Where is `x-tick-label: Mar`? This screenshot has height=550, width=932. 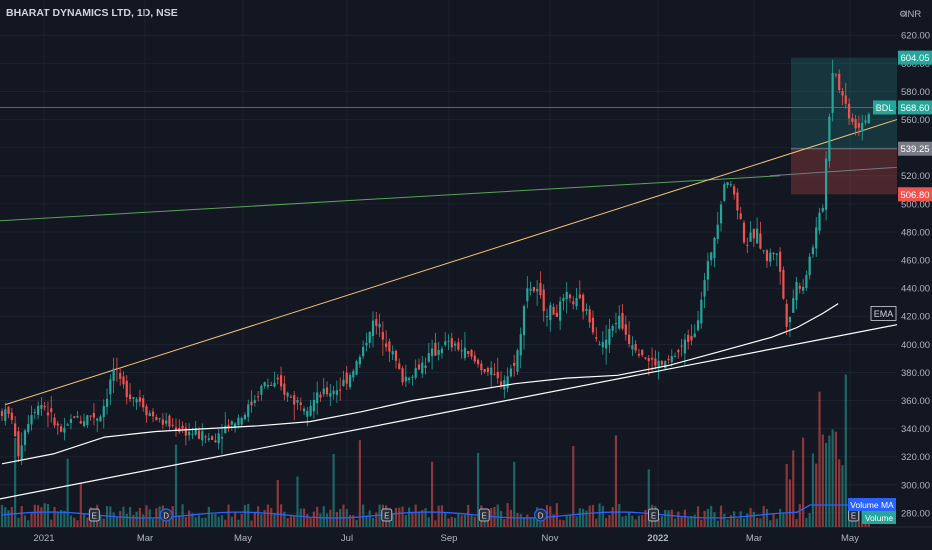
x-tick-label: Mar is located at coordinates (145, 538).